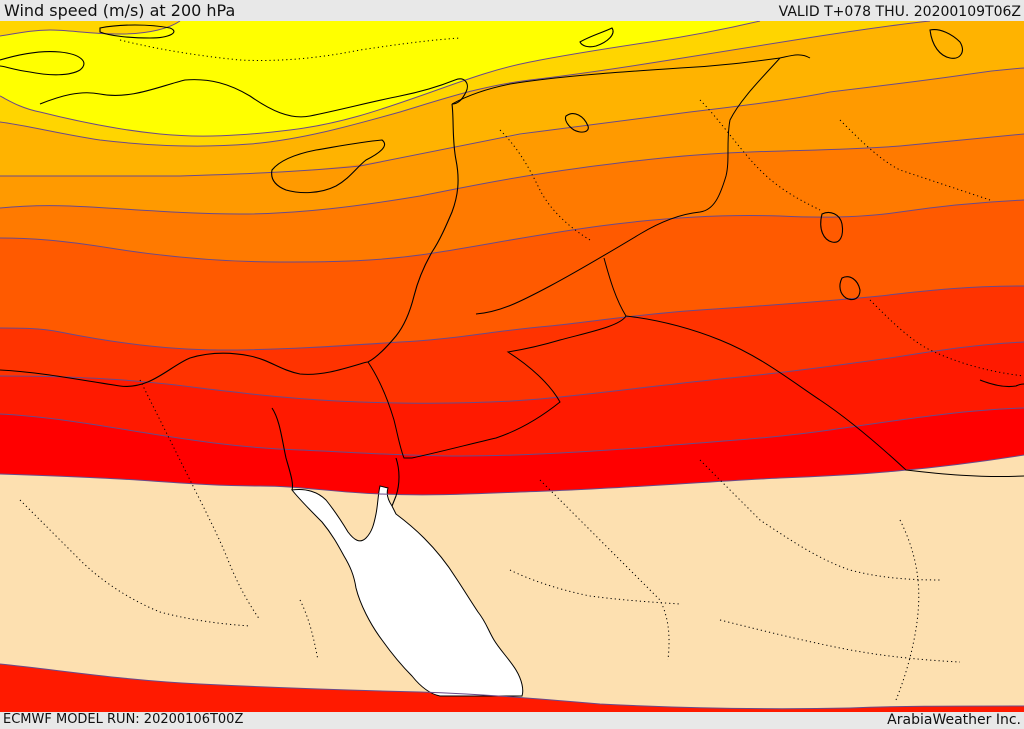  What do you see at coordinates (120, 10) in the screenshot?
I see `map-title: Wind speed (m/s) at 200 hPa` at bounding box center [120, 10].